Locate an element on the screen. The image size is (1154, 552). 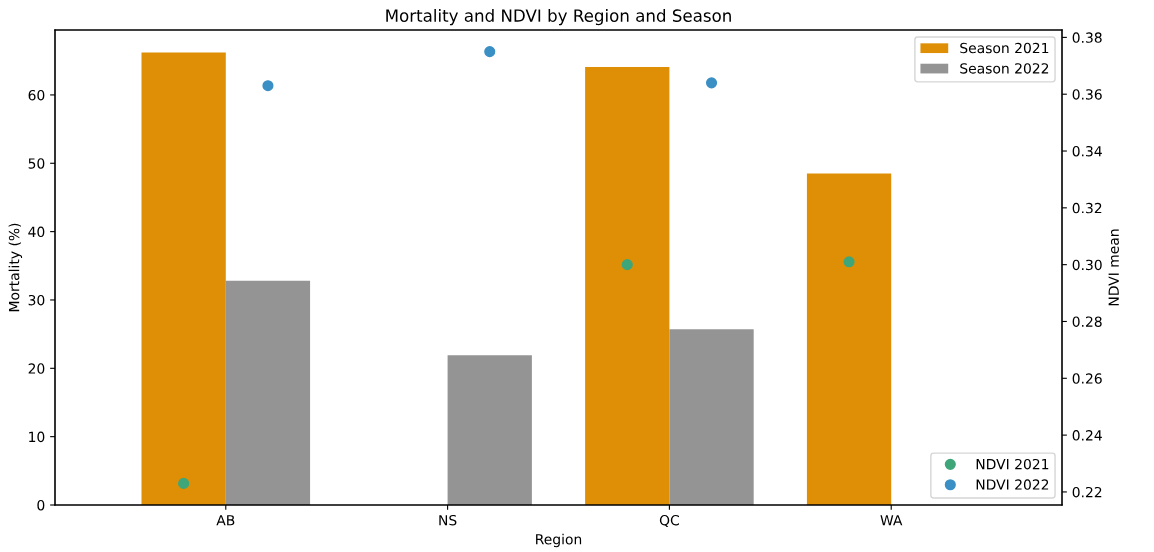
y2-tick-label: 0.32 is located at coordinates (1087, 208).